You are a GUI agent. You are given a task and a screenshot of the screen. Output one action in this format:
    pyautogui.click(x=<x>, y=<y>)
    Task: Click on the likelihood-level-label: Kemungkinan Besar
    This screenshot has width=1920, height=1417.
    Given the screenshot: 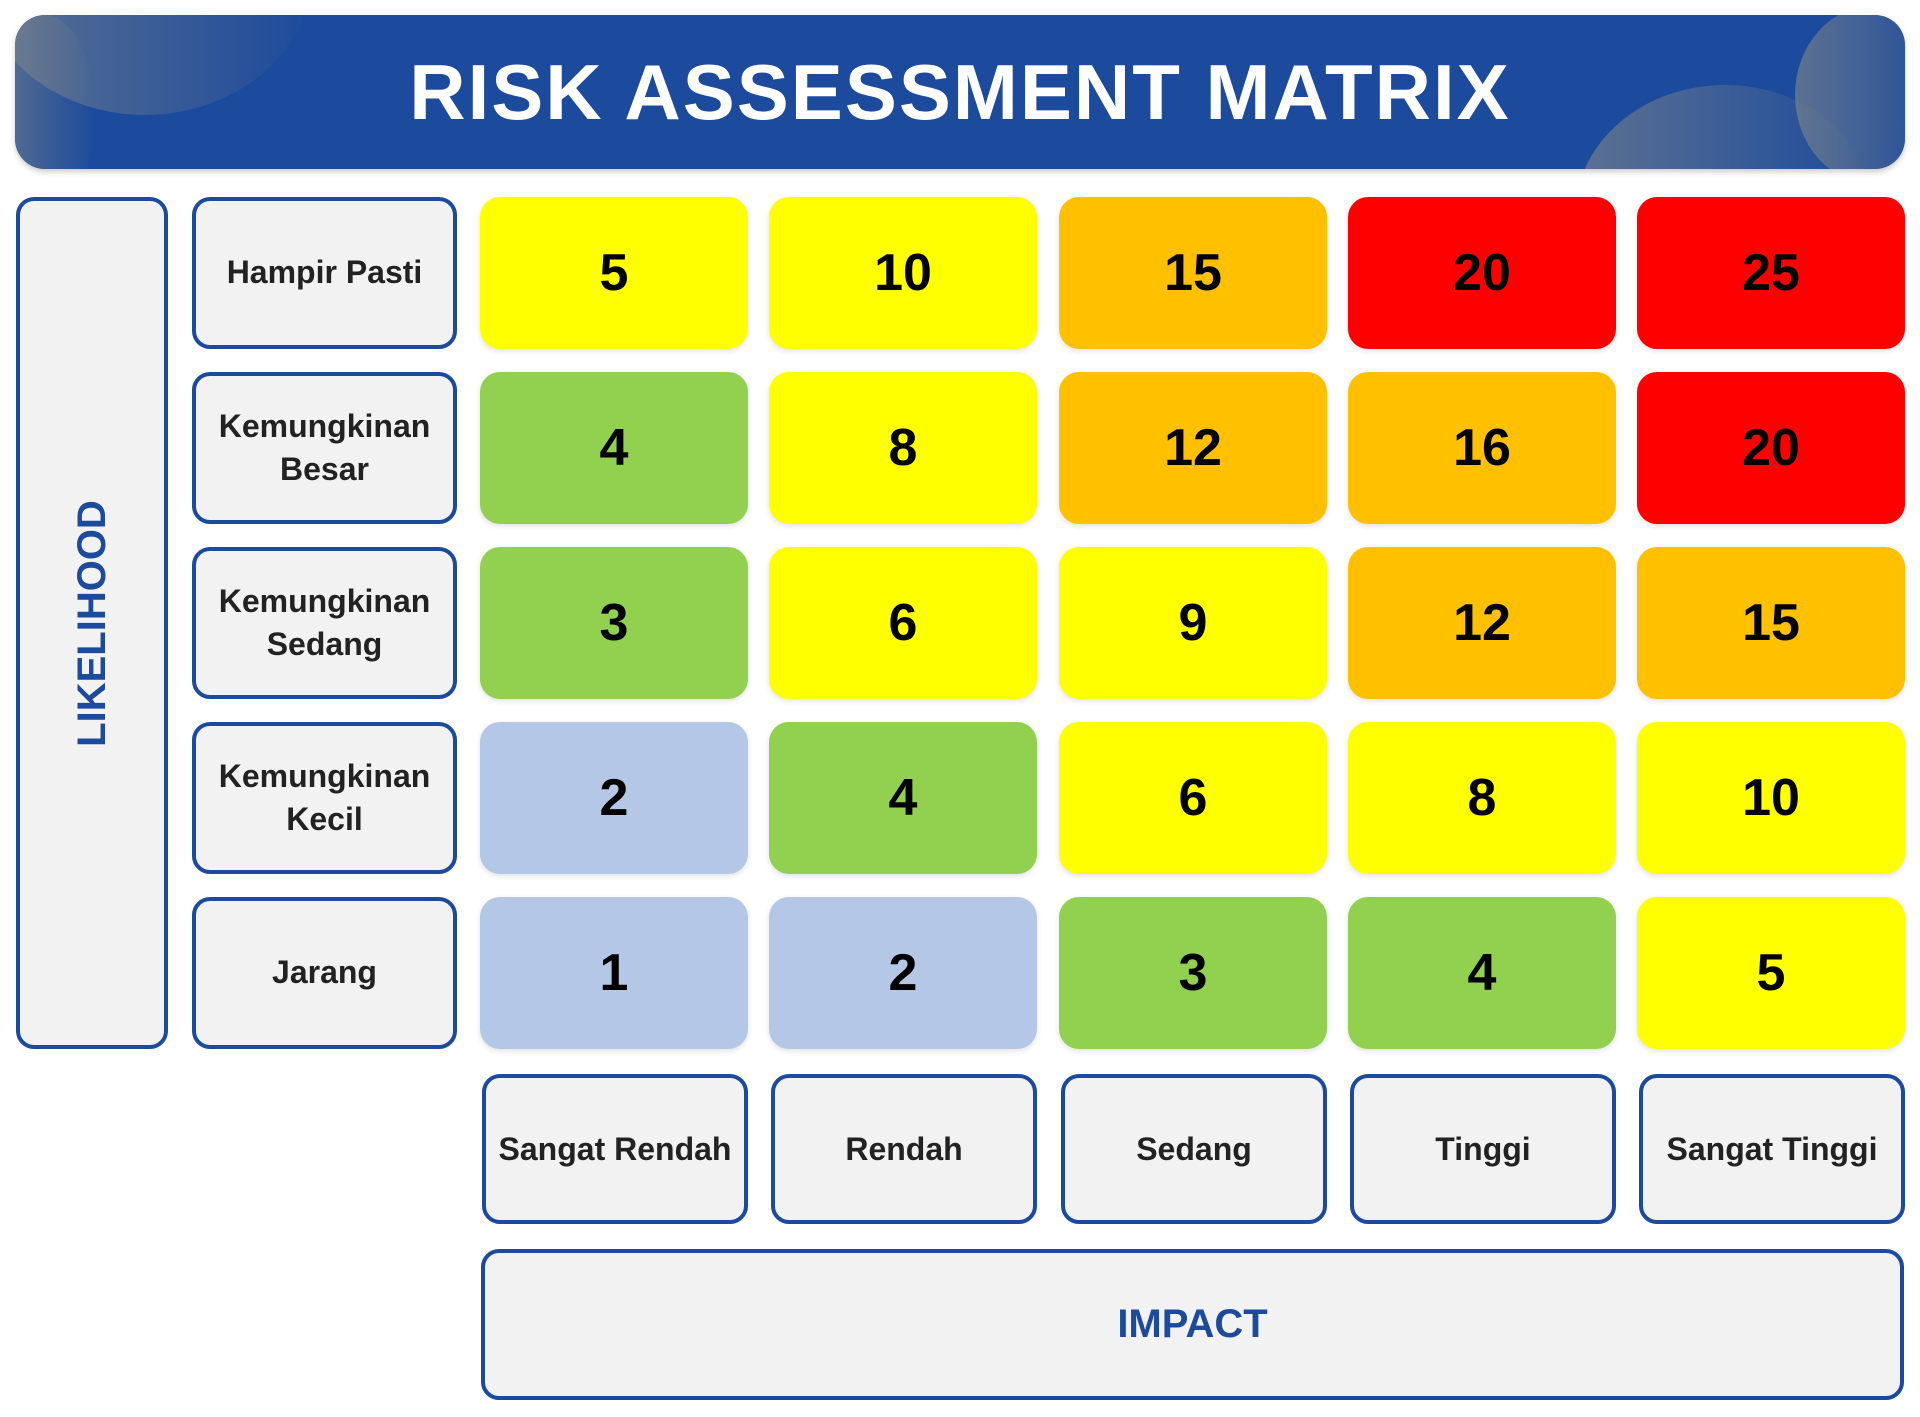 What is the action you would take?
    pyautogui.click(x=324, y=448)
    